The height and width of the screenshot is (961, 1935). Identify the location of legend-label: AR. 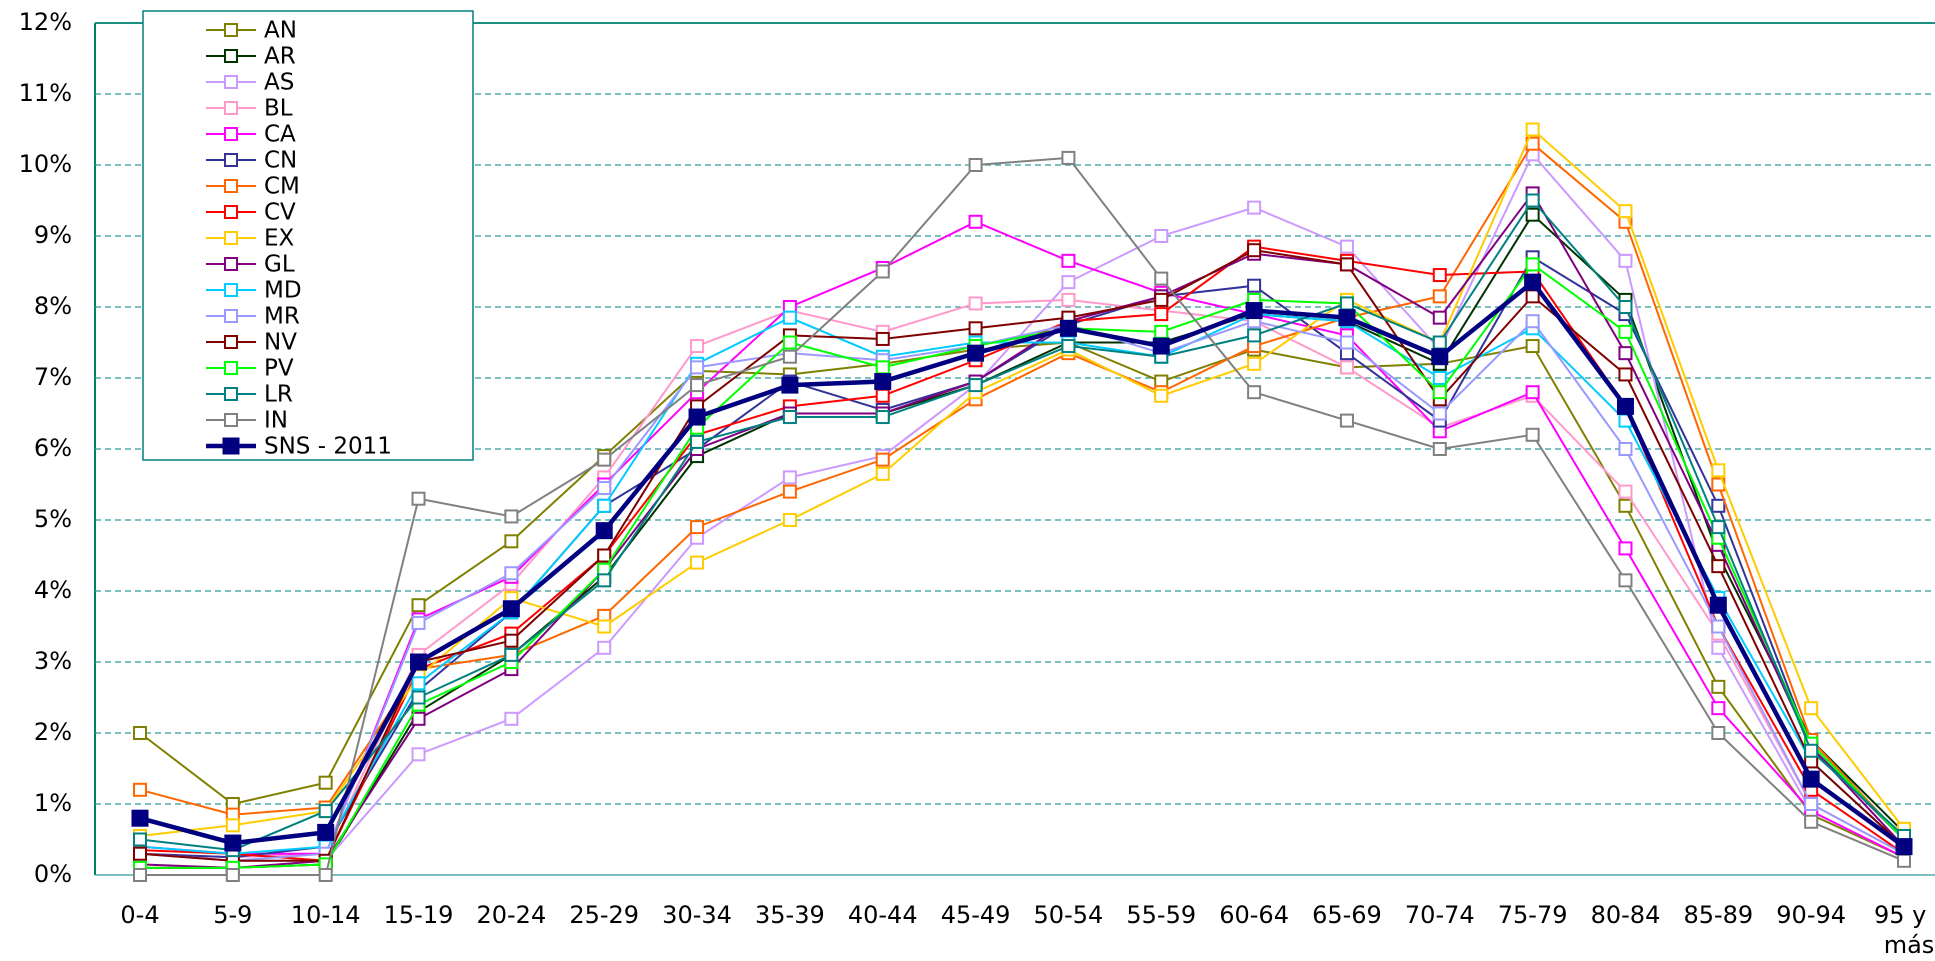
(280, 57).